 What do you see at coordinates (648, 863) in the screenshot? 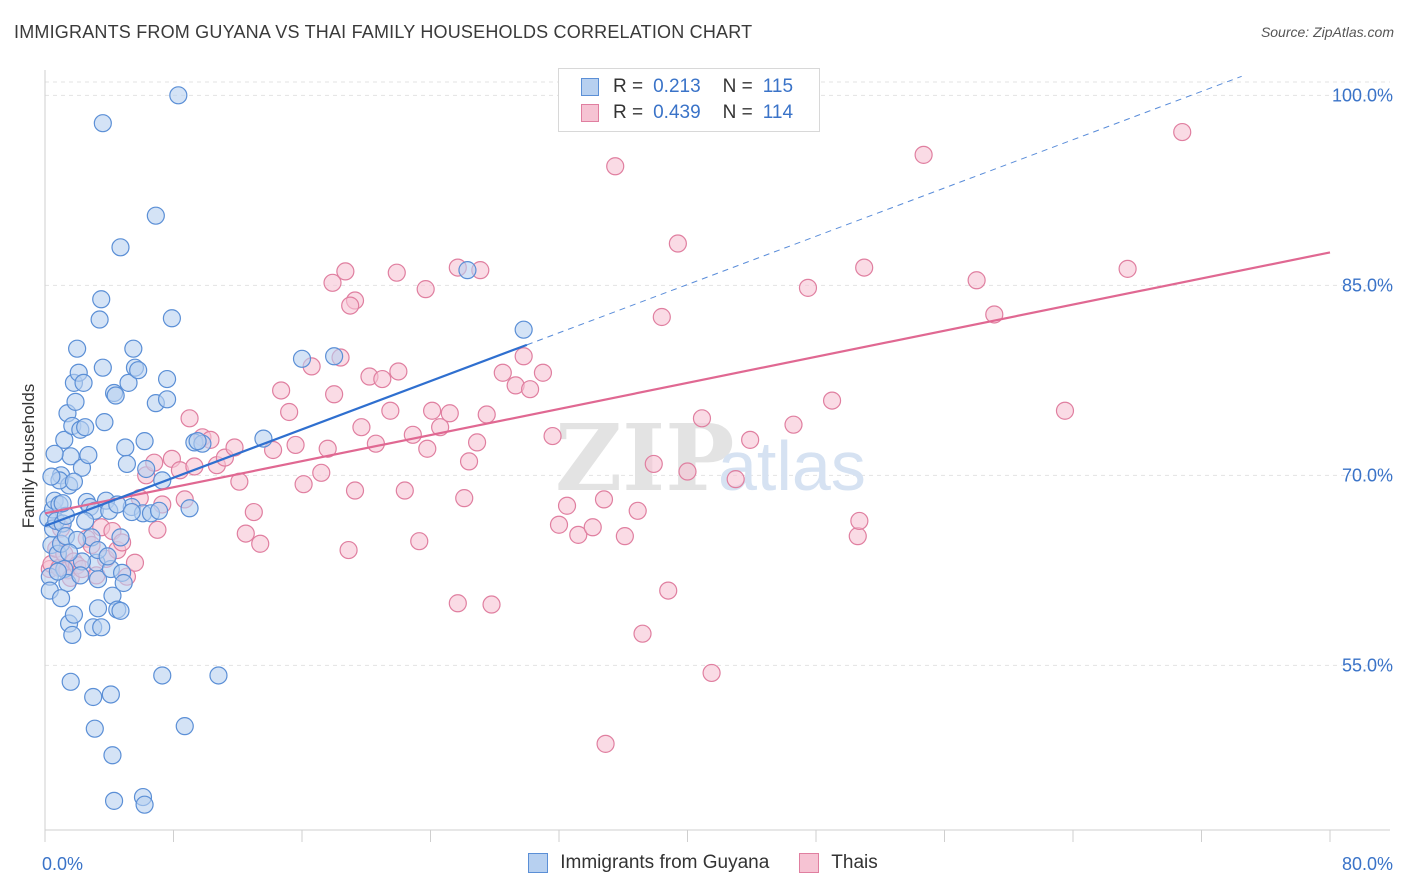
I see `legend-item-guyana: Immigrants from Guyana` at bounding box center [648, 863].